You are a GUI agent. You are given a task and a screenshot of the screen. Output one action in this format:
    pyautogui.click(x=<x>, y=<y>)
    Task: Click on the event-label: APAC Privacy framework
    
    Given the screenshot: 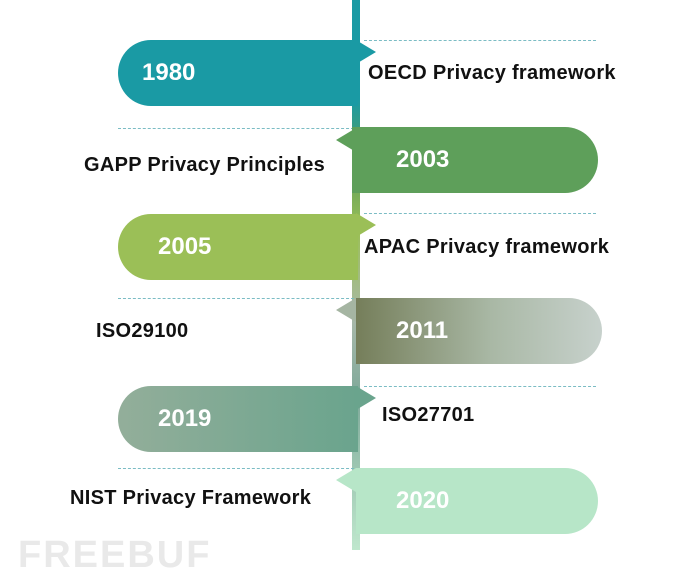 What is the action you would take?
    pyautogui.click(x=487, y=247)
    